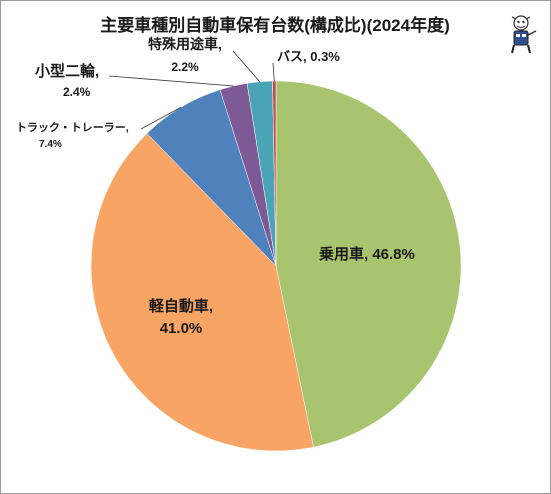 This screenshot has height=494, width=551. I want to click on slice-value-label: 41.0%, so click(181, 328).